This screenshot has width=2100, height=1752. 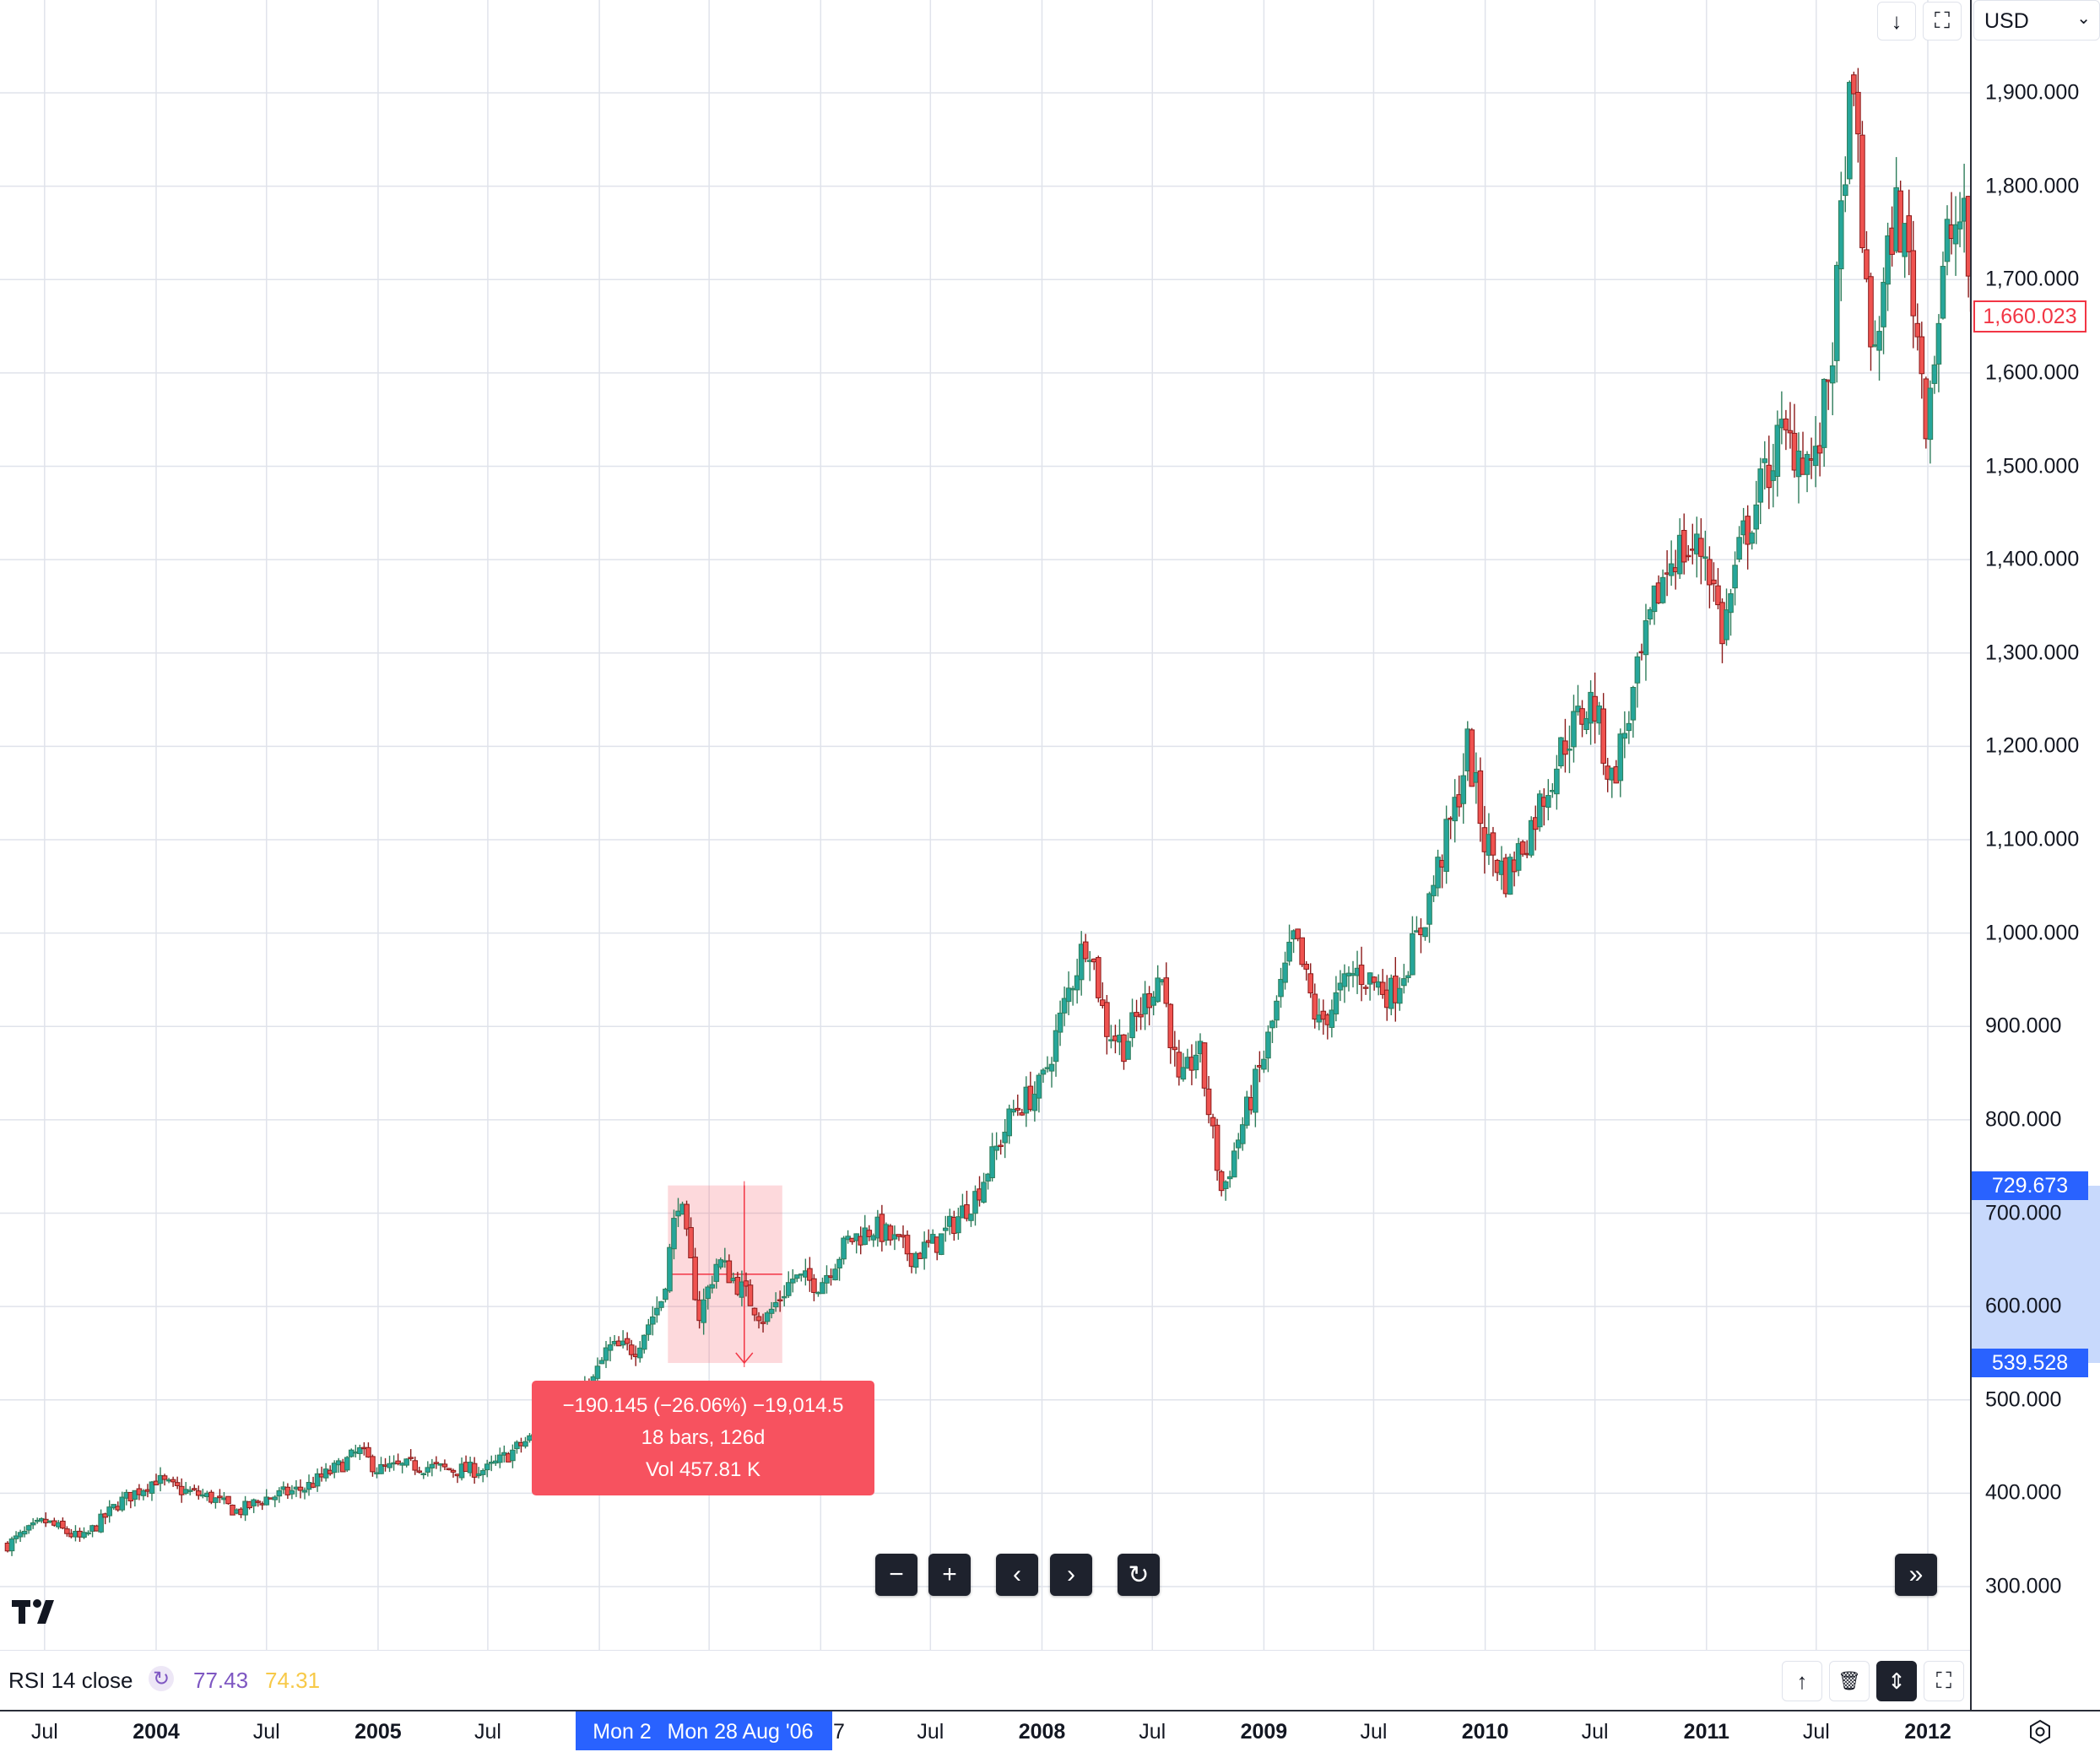 What do you see at coordinates (2032, 466) in the screenshot?
I see `price-tick-label: 1,500.000` at bounding box center [2032, 466].